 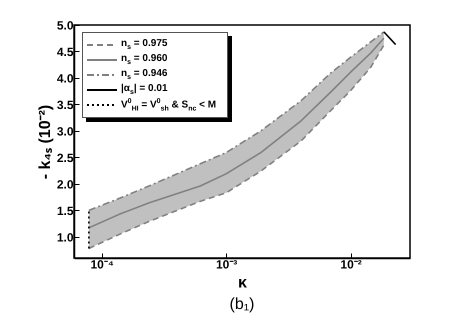 I want to click on y-tick-label: 3.5, so click(x=65, y=105).